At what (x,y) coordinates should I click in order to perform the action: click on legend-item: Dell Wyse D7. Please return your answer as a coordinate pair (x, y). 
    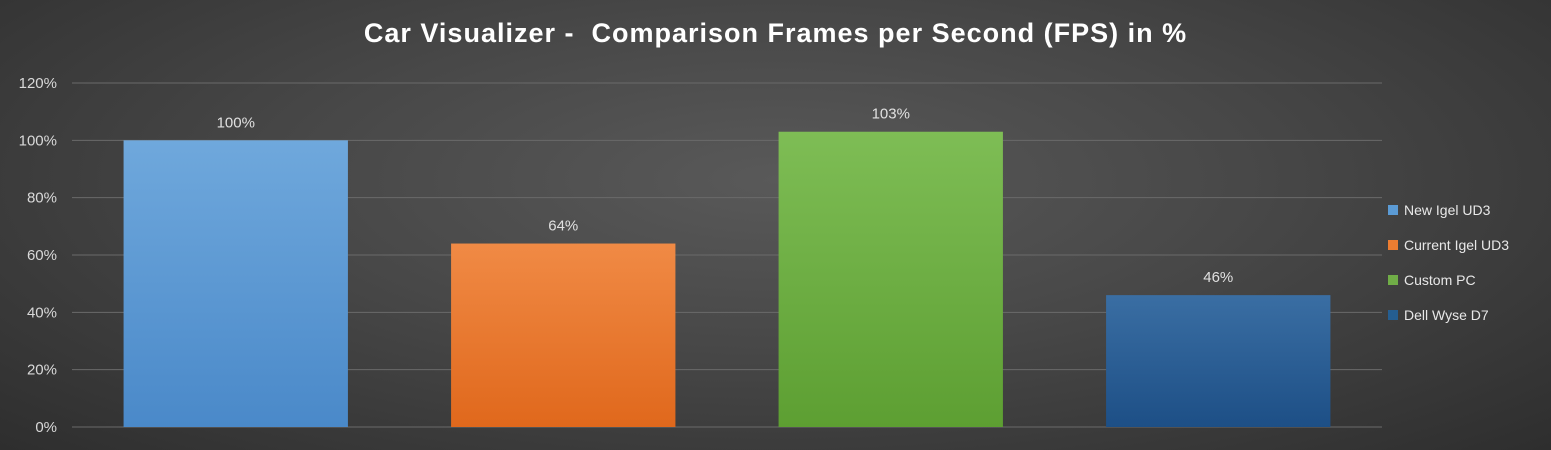
    Looking at the image, I should click on (1448, 314).